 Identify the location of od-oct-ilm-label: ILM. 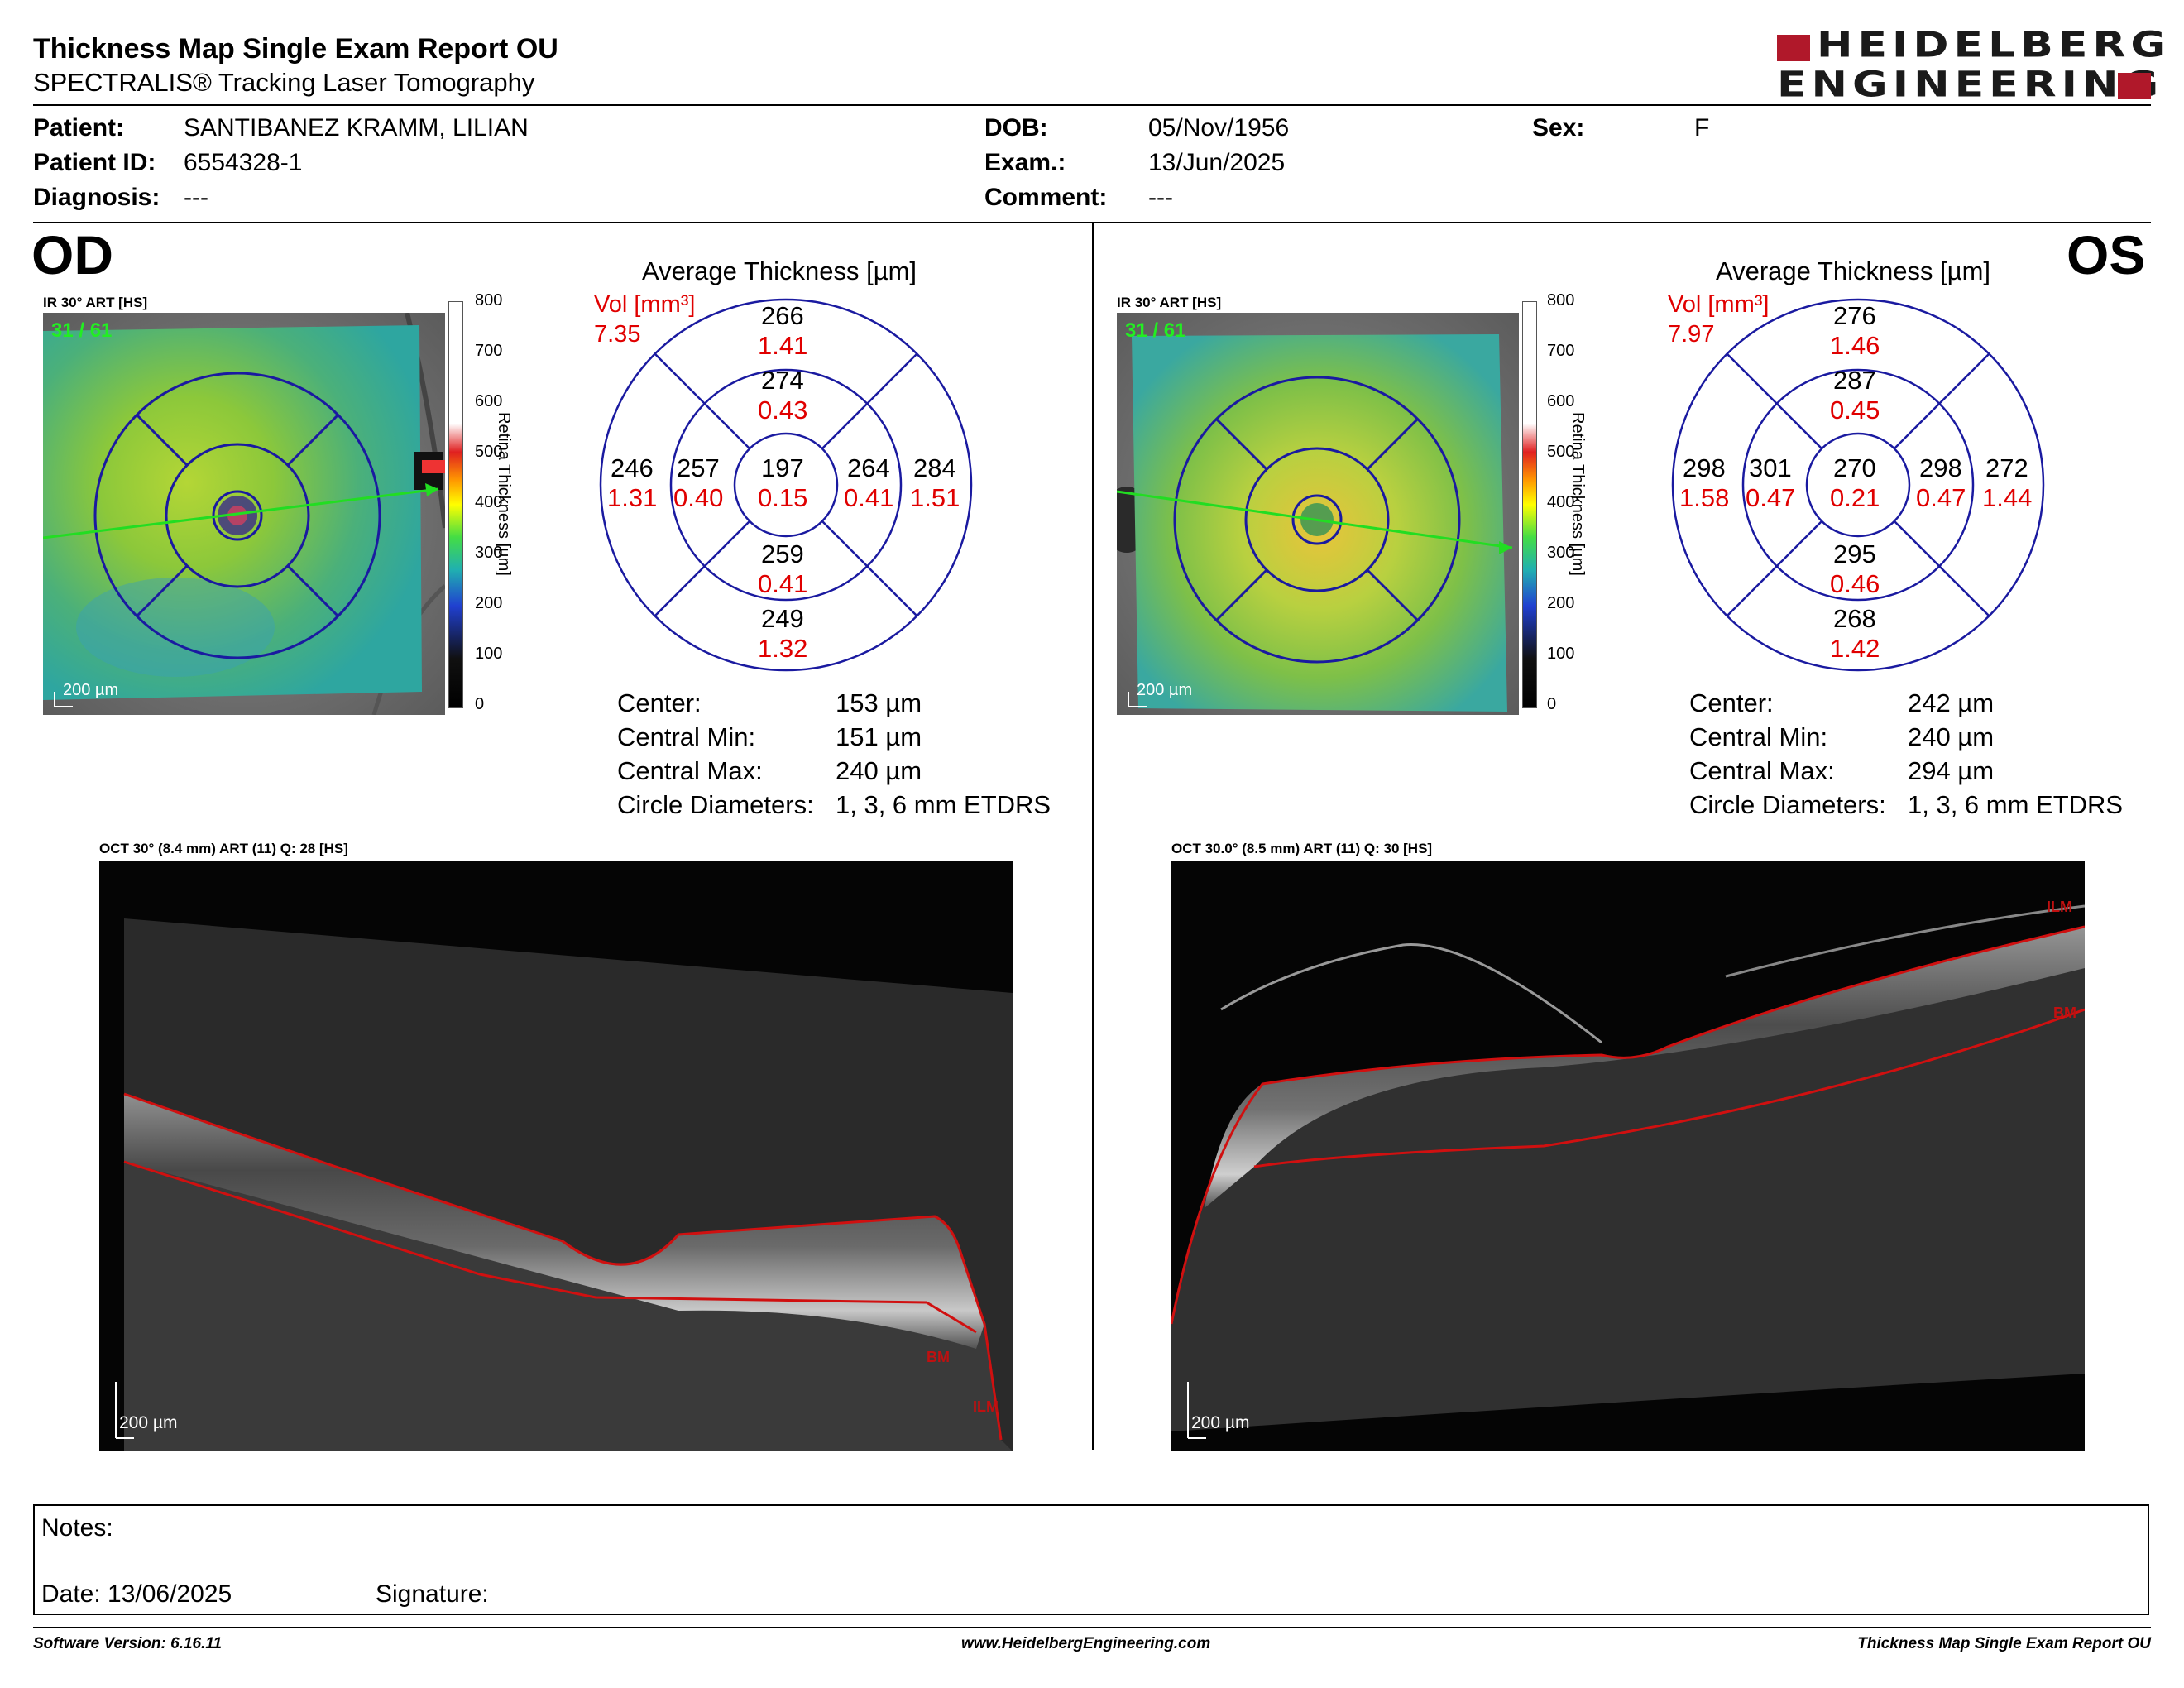
(986, 1406).